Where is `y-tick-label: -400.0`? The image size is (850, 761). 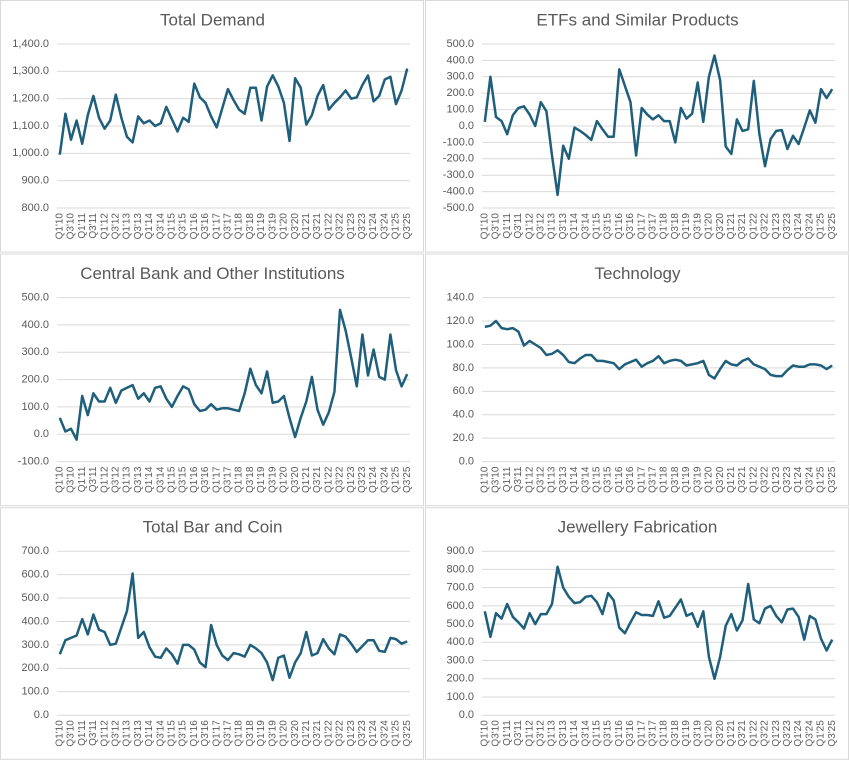
y-tick-label: -400.0 is located at coordinates (458, 192).